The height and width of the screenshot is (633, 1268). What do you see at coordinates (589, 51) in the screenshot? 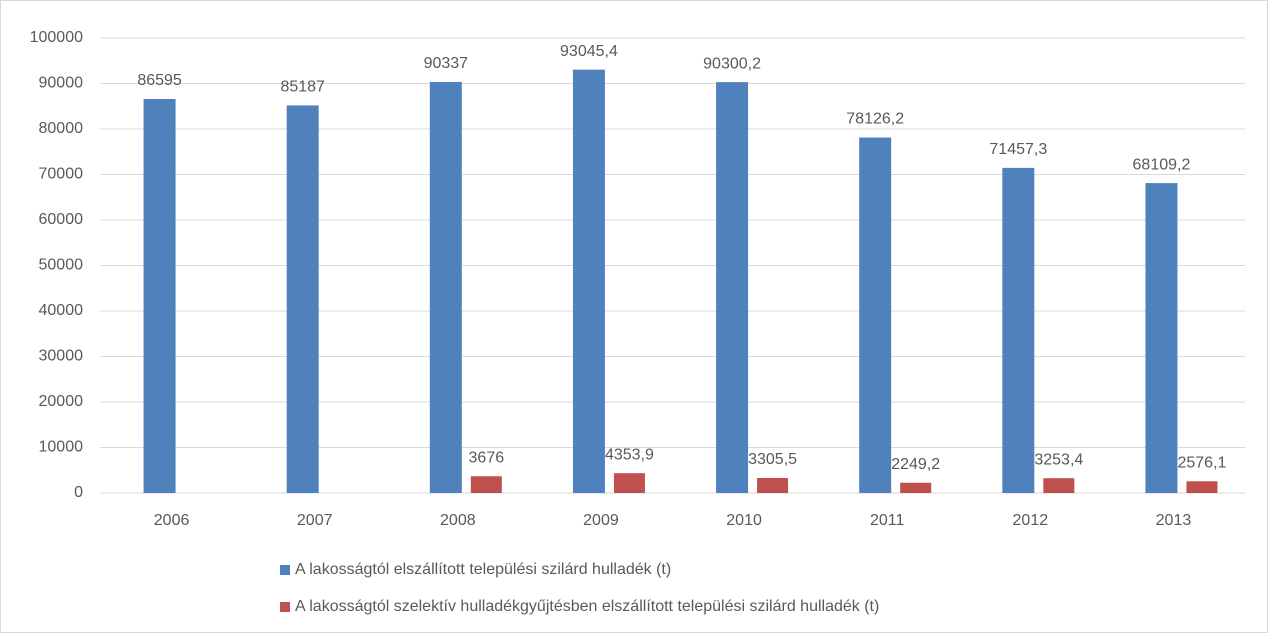
I see `data-label: 93045,4` at bounding box center [589, 51].